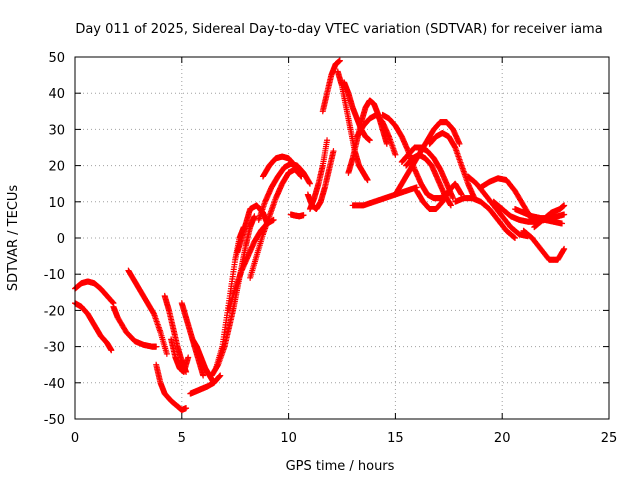  I want to click on series-s25, so click(376, 134).